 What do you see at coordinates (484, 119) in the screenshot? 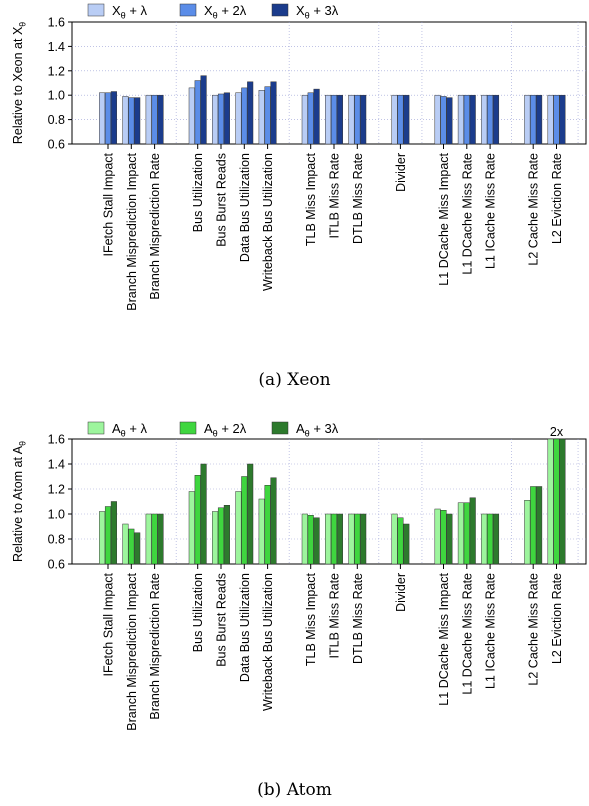
I see `bar-l1-icache-miss-rate-s1` at bounding box center [484, 119].